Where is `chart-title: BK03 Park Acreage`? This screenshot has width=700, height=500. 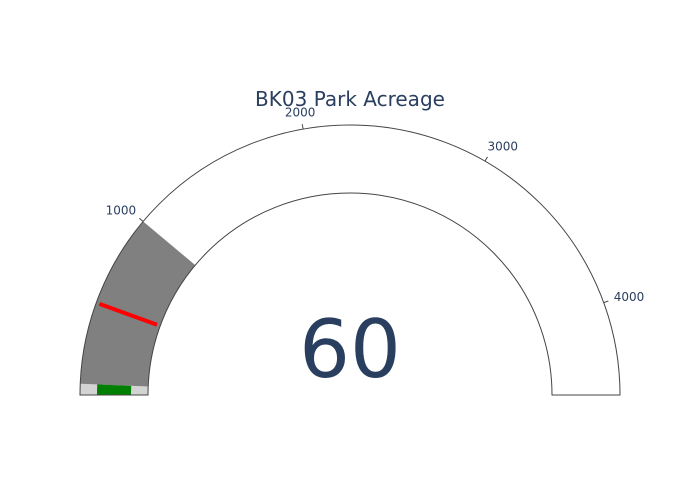
chart-title: BK03 Park Acreage is located at coordinates (350, 99).